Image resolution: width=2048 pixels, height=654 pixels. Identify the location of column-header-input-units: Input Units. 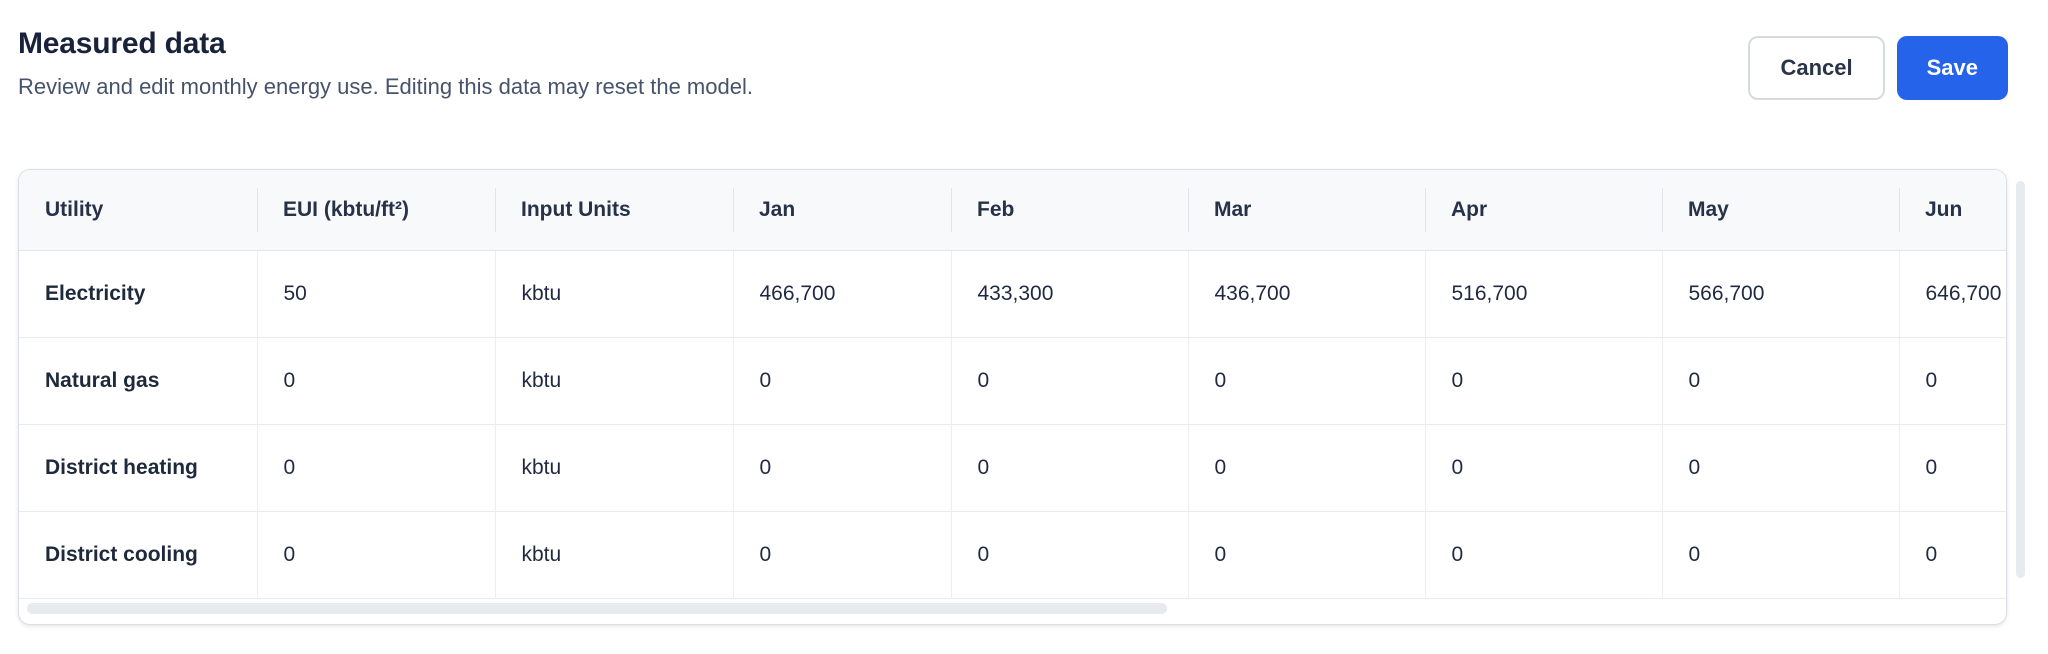
(614, 210).